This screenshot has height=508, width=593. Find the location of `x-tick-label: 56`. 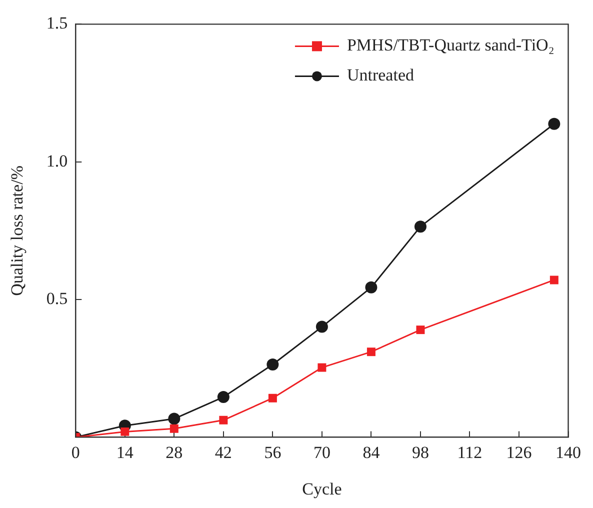

x-tick-label: 56 is located at coordinates (273, 452).